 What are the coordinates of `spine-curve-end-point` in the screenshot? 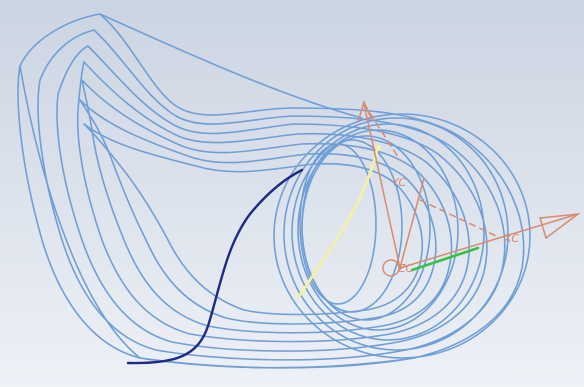 It's located at (378, 148).